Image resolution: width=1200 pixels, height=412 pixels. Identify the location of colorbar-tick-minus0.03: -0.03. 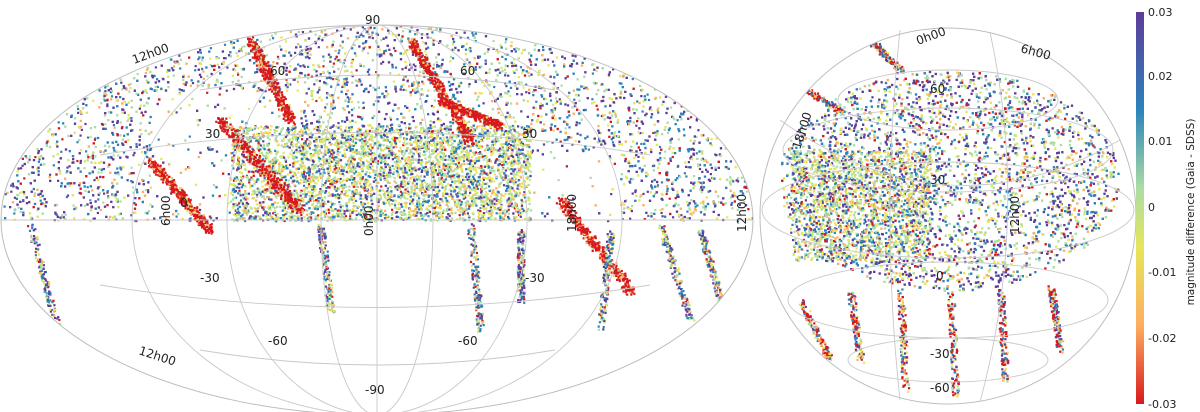
(1162, 404).